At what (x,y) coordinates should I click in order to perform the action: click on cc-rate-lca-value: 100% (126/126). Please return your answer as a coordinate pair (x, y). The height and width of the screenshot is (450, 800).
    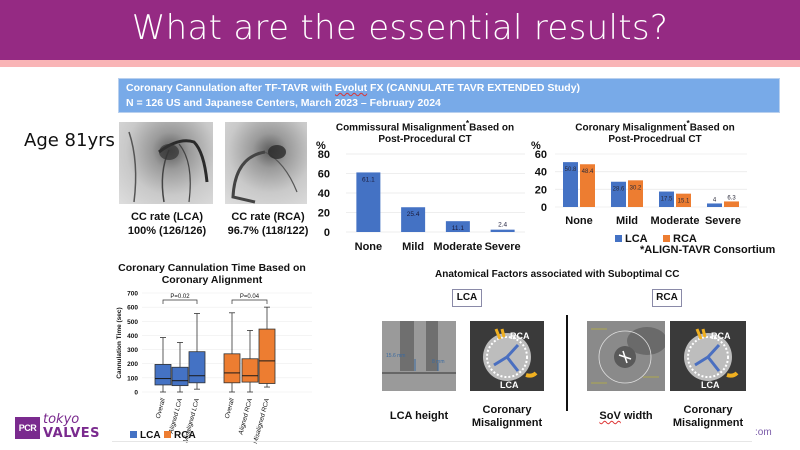
    Looking at the image, I should click on (167, 231).